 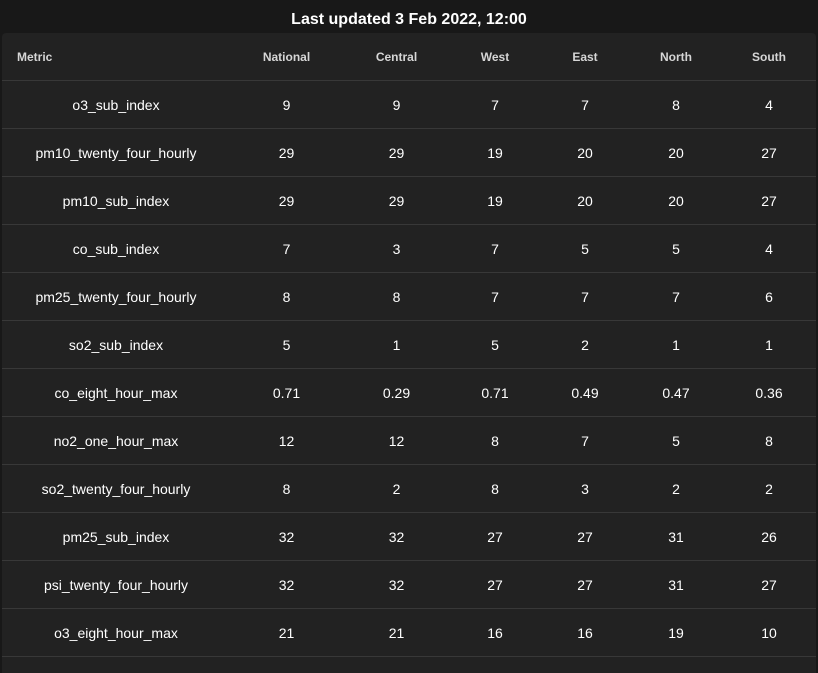 What do you see at coordinates (769, 57) in the screenshot?
I see `column-header-south: South` at bounding box center [769, 57].